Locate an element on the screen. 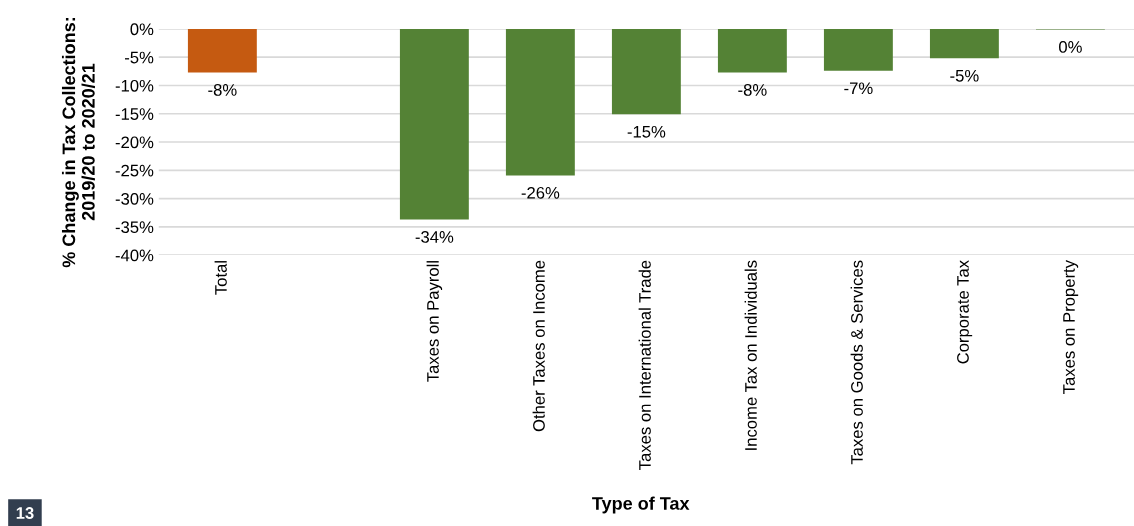 The height and width of the screenshot is (526, 1134). x-tick-label: Taxes on Goods & Services is located at coordinates (856, 362).